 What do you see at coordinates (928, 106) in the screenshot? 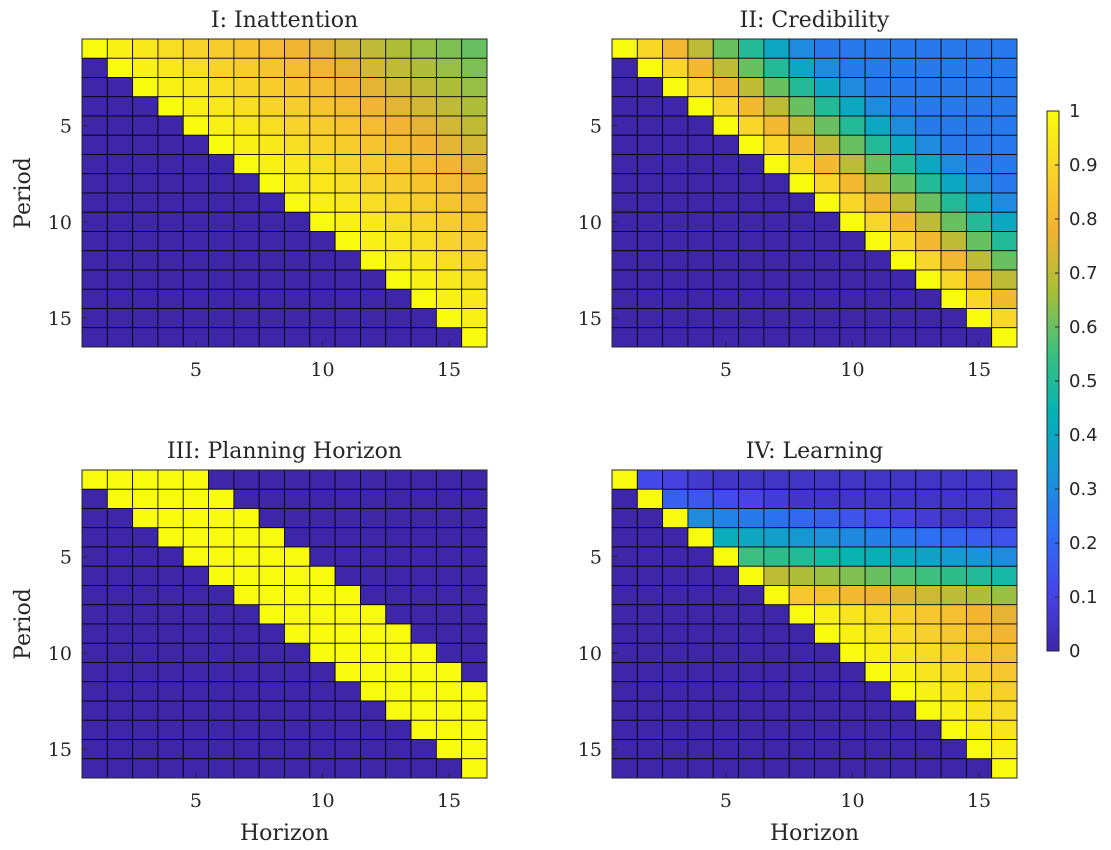
I see `heatmap-cell-credibility-r4-c13` at bounding box center [928, 106].